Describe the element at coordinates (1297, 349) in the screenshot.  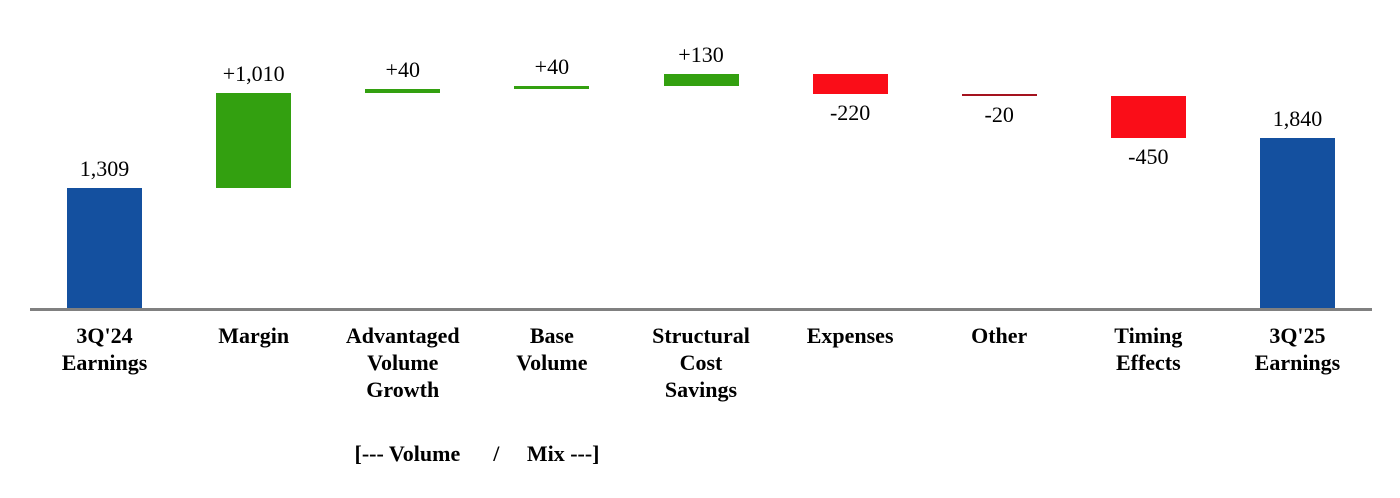
I see `category-label-3q-25-earnings: 3Q'25 Earnings` at that location.